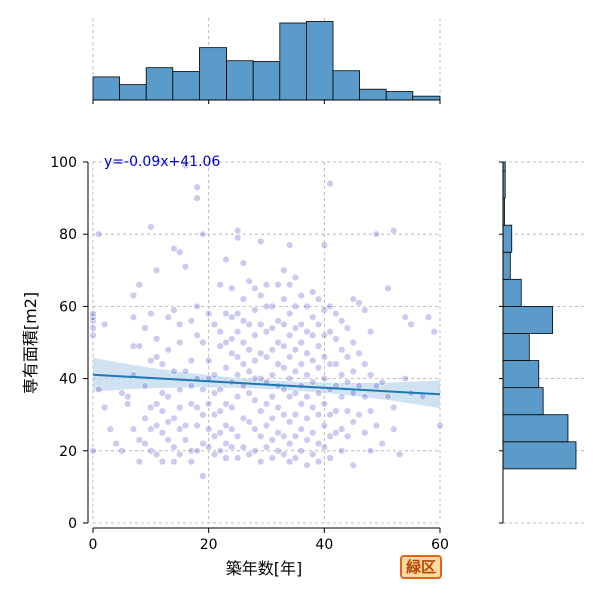 The height and width of the screenshot is (600, 600). Describe the element at coordinates (93, 545) in the screenshot. I see `x-tick-label: 0` at that location.